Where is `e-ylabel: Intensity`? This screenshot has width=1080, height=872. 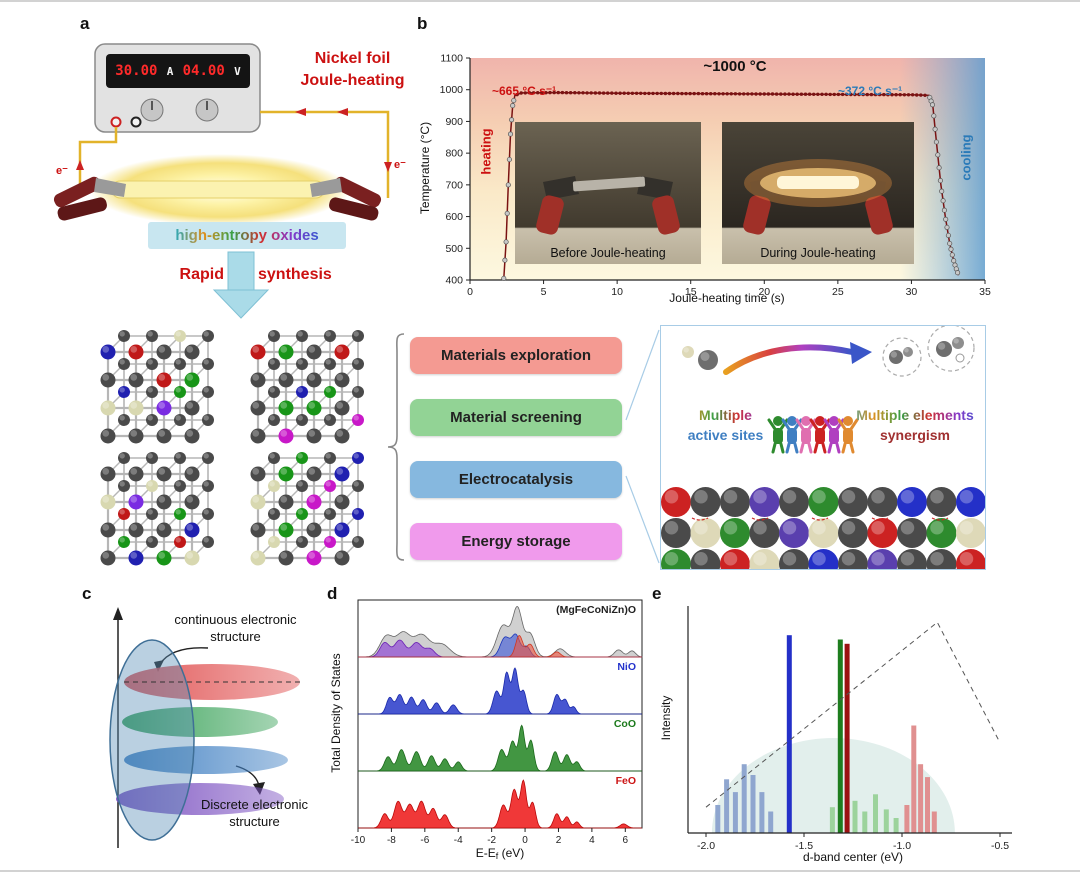
e-ylabel: Intensity is located at coordinates (666, 718).